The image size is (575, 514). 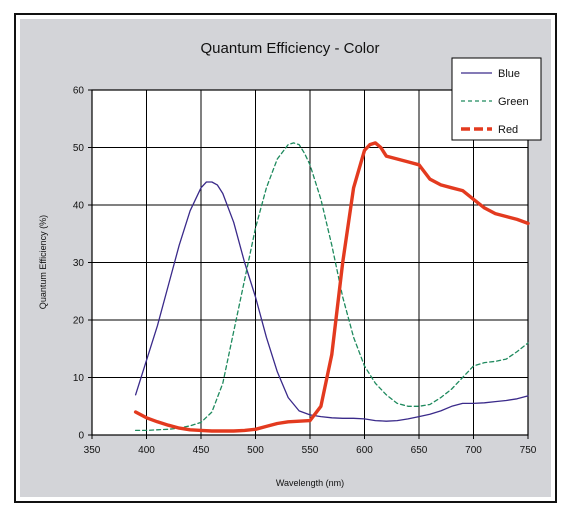 What do you see at coordinates (79, 263) in the screenshot?
I see `y-tick-label: 30` at bounding box center [79, 263].